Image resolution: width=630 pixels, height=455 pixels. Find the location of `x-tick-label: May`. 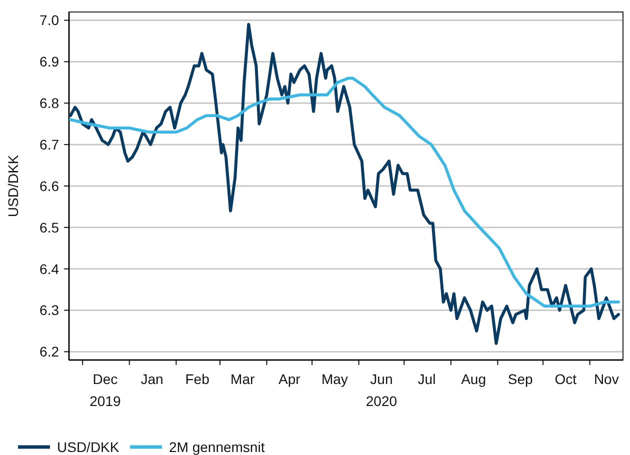

x-tick-label: May is located at coordinates (334, 379).